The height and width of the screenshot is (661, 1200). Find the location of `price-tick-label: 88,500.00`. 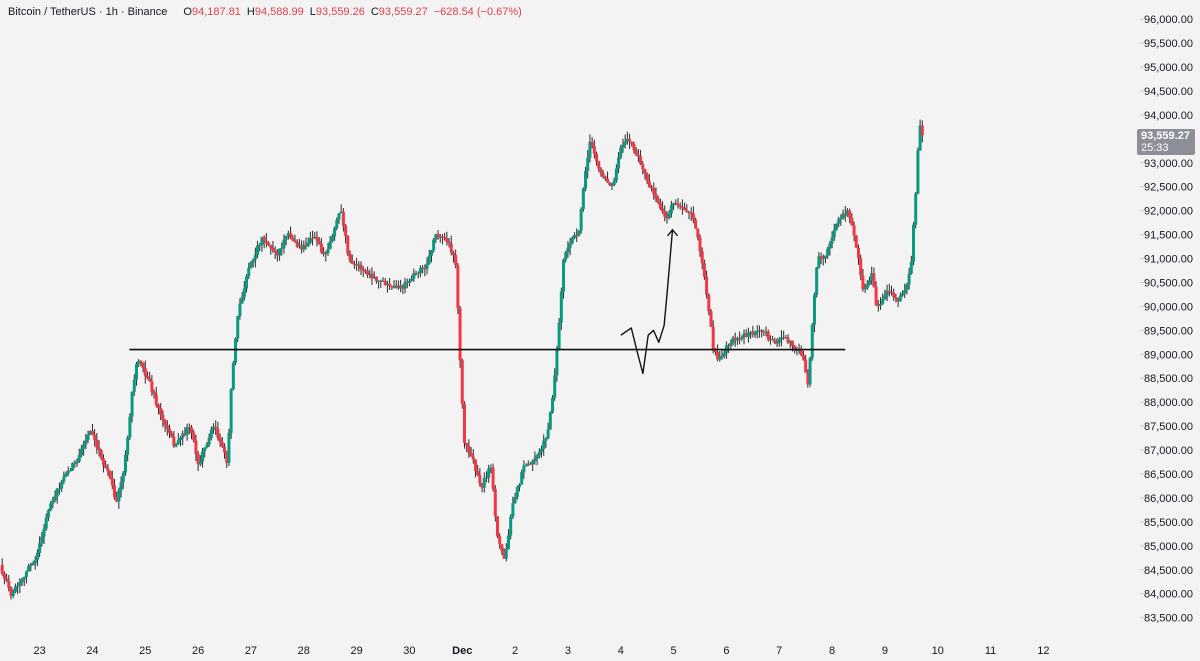

price-tick-label: 88,500.00 is located at coordinates (1168, 379).